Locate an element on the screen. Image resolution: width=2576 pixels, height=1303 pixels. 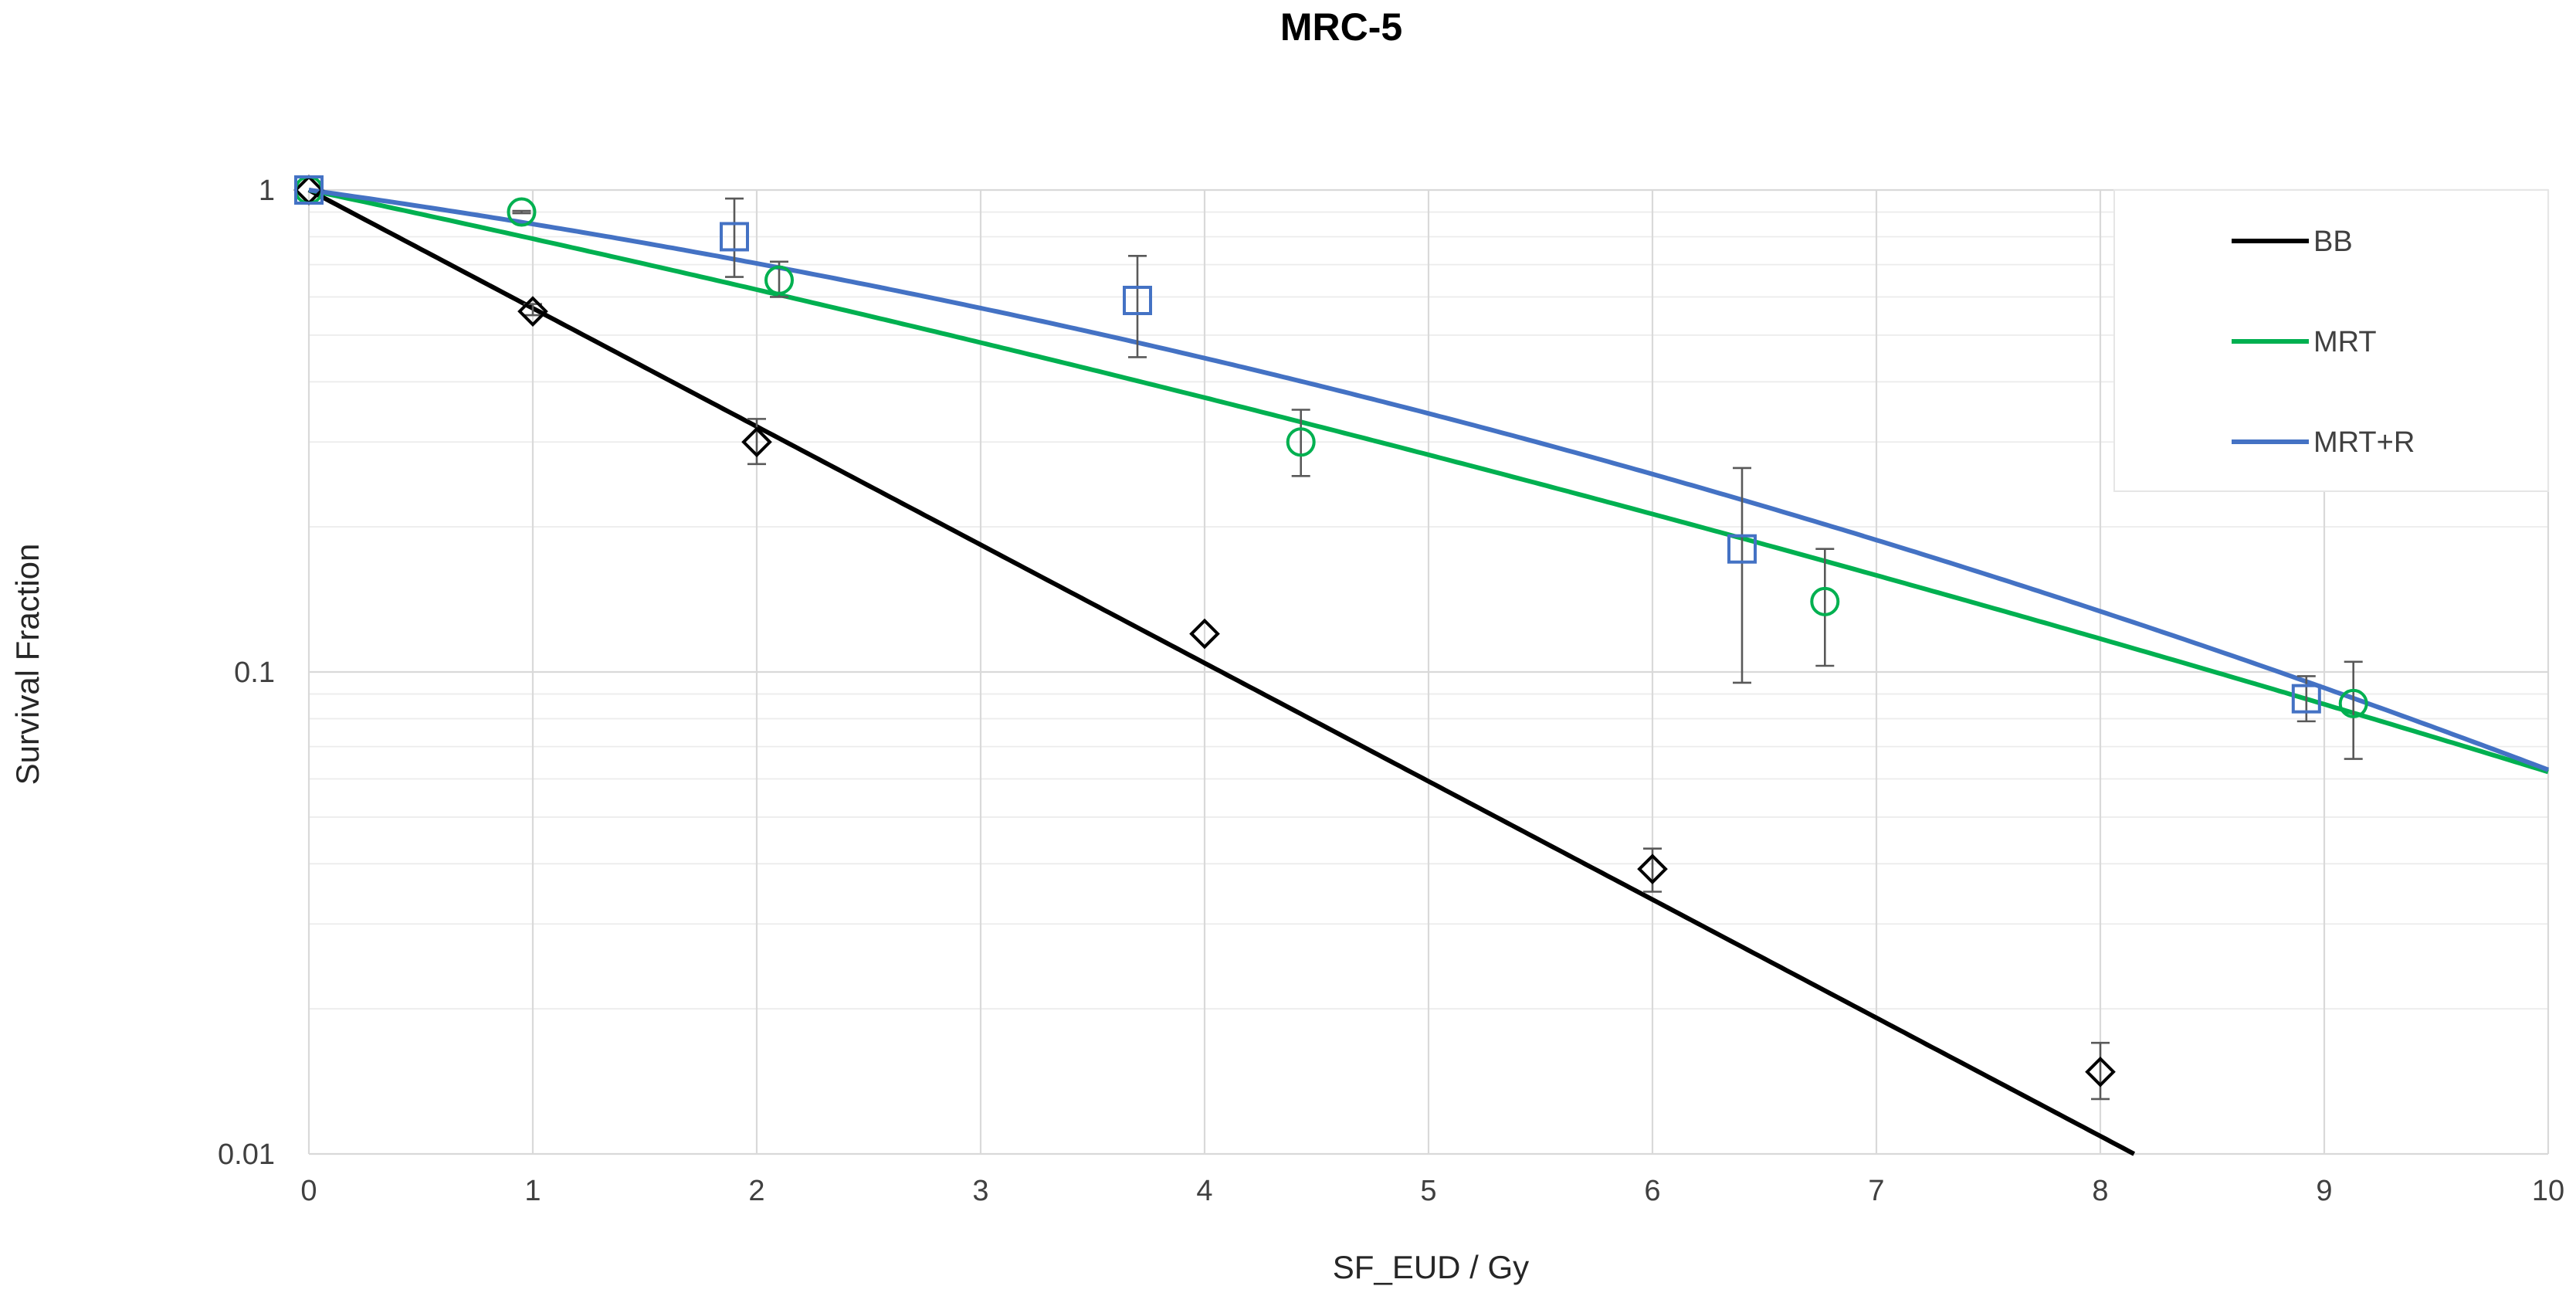
x-tick-label: 0 is located at coordinates (308, 1191).